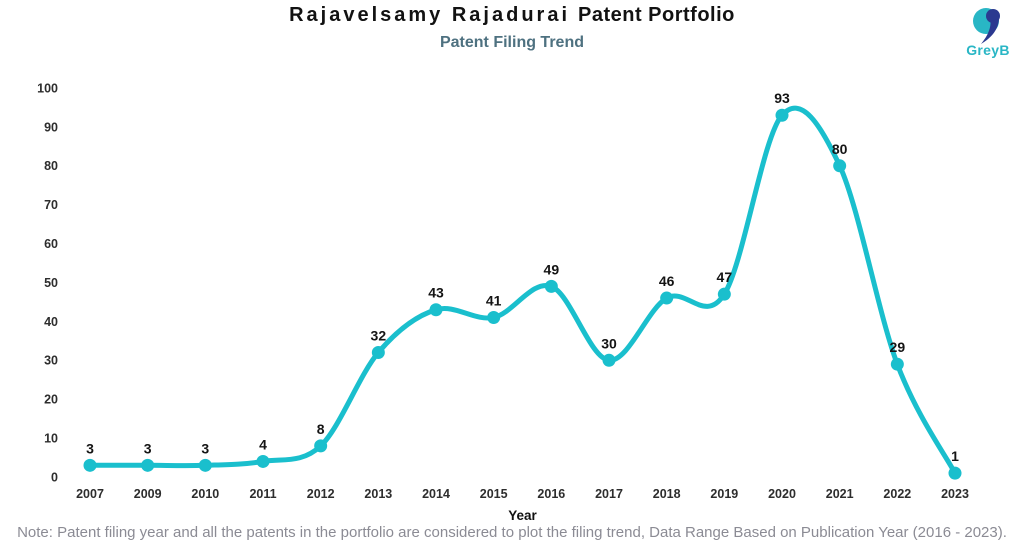 The height and width of the screenshot is (546, 1024). What do you see at coordinates (667, 281) in the screenshot?
I see `data-point-label: 46` at bounding box center [667, 281].